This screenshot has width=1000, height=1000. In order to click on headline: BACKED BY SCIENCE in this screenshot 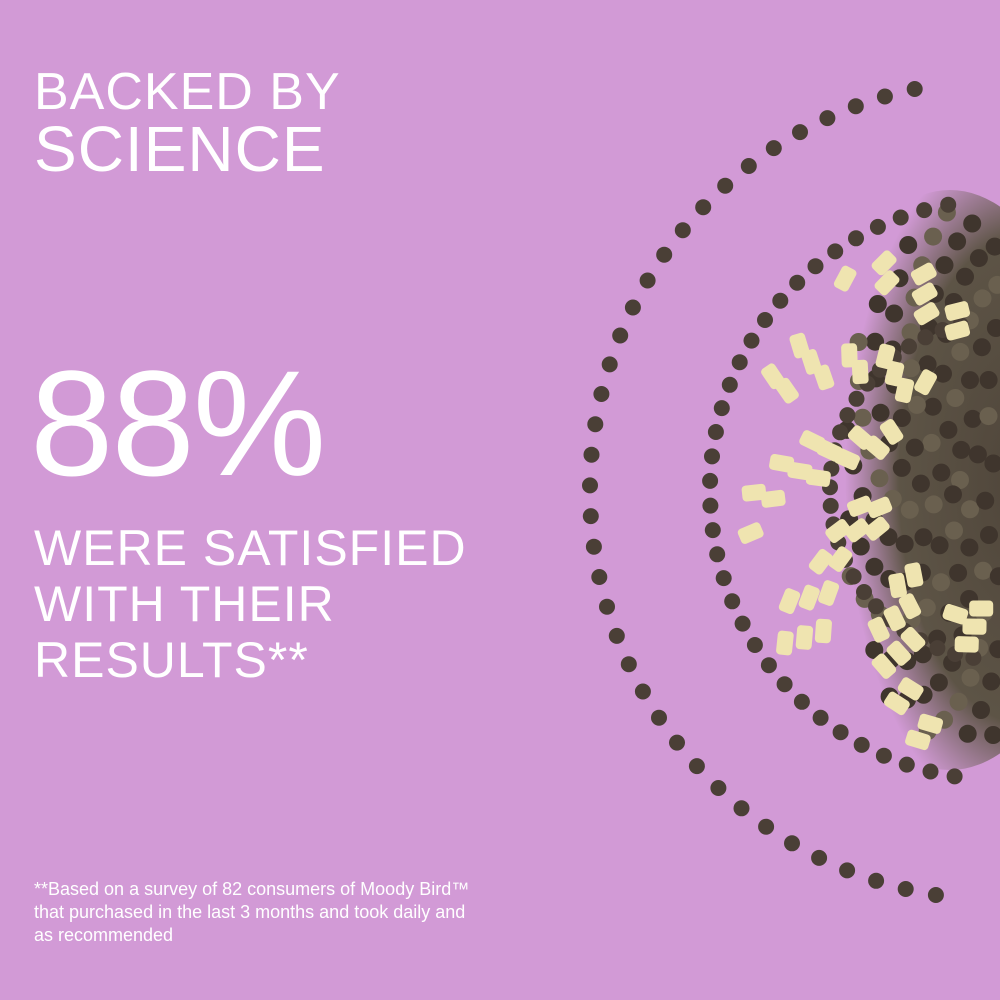, I will do `click(187, 122)`.